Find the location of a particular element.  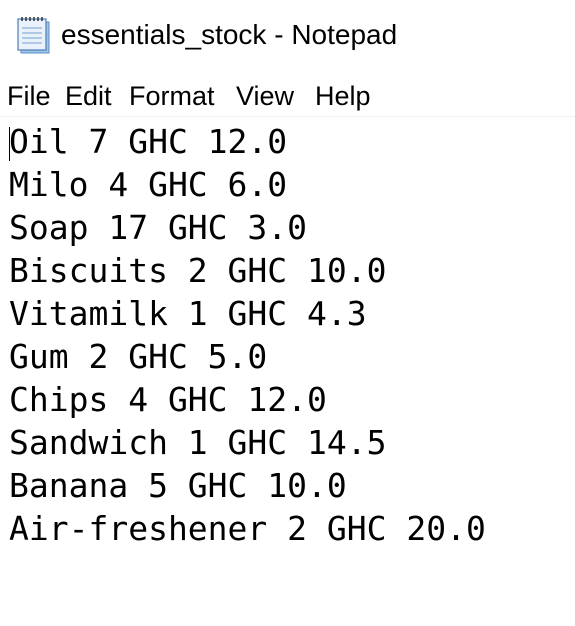

menu-file: File is located at coordinates (29, 96).